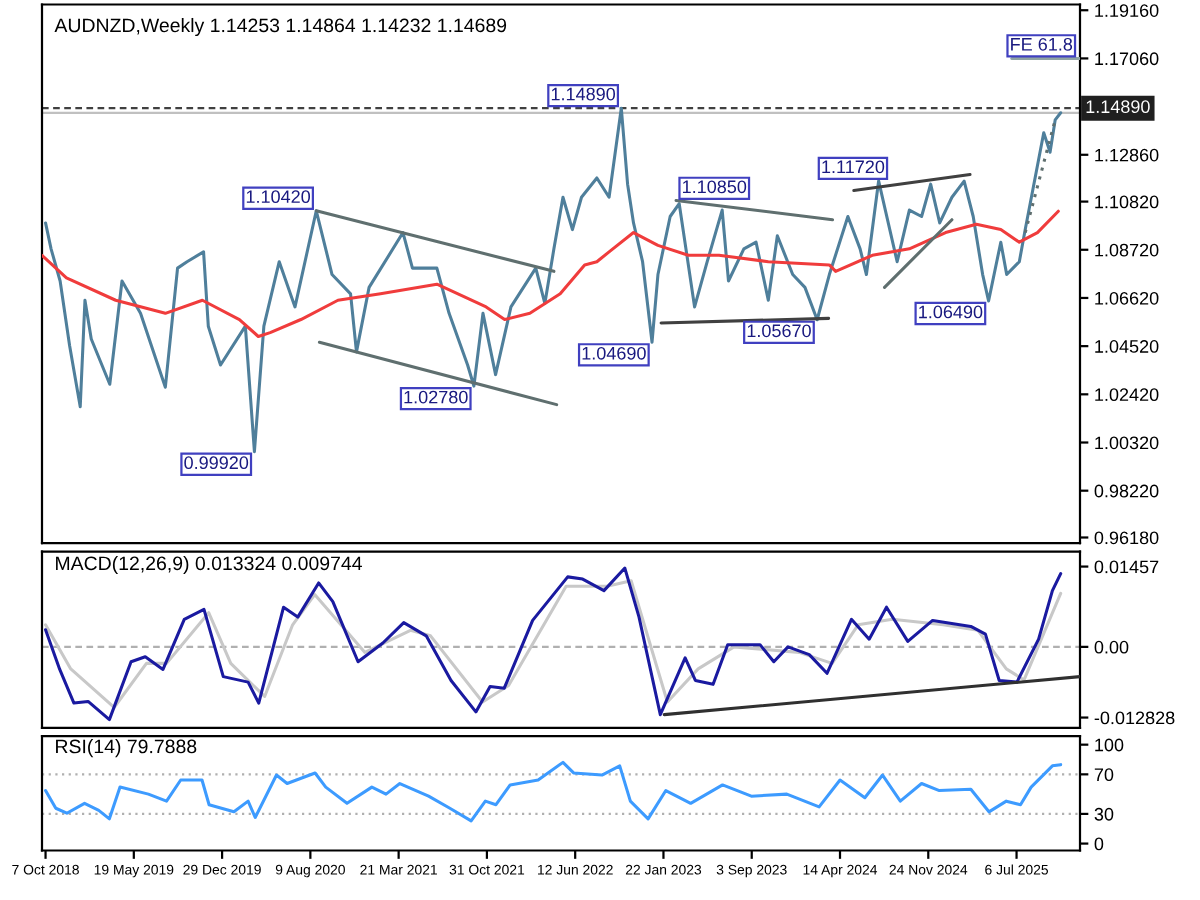 The height and width of the screenshot is (900, 1200). Describe the element at coordinates (779, 331) in the screenshot. I see `annotation: 1.05670` at that location.